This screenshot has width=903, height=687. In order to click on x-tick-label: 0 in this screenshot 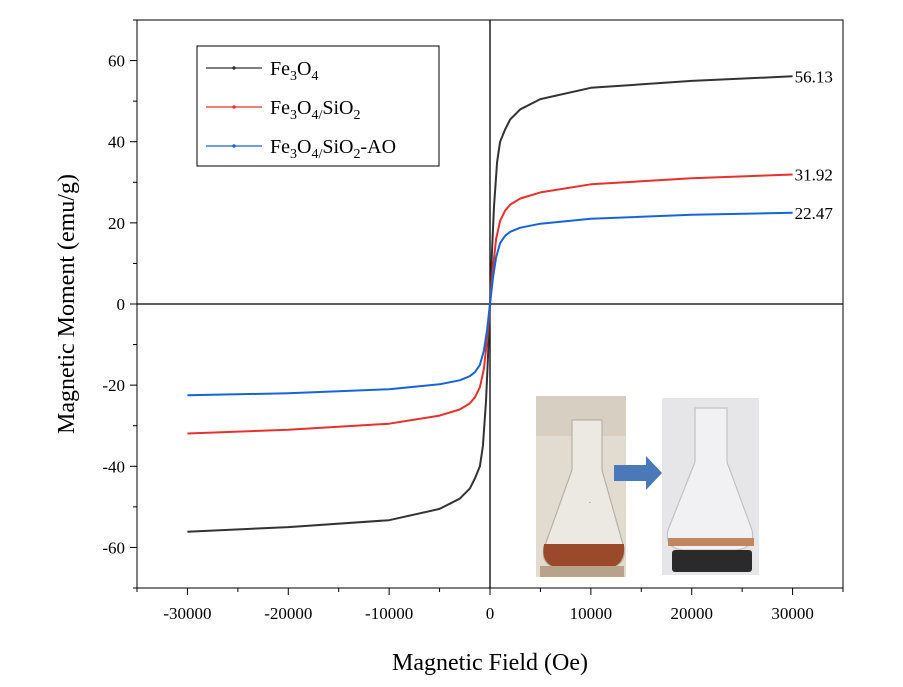, I will do `click(490, 613)`.